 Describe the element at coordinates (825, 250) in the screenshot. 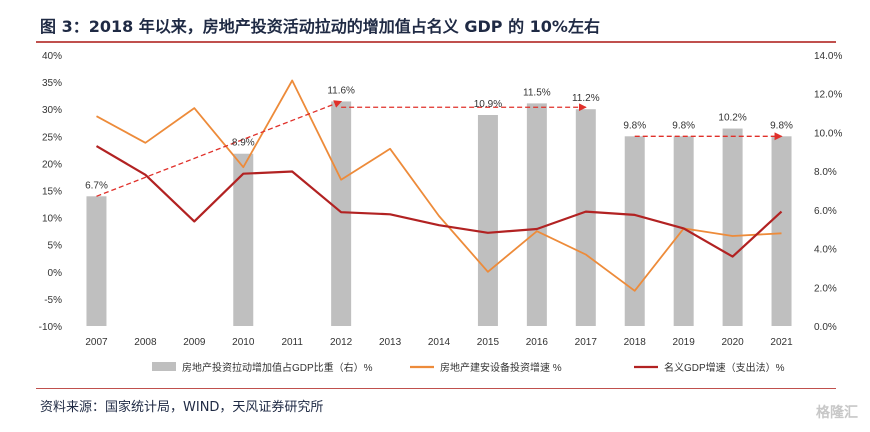

I see `right-axis-tick-label: 4.0%` at that location.